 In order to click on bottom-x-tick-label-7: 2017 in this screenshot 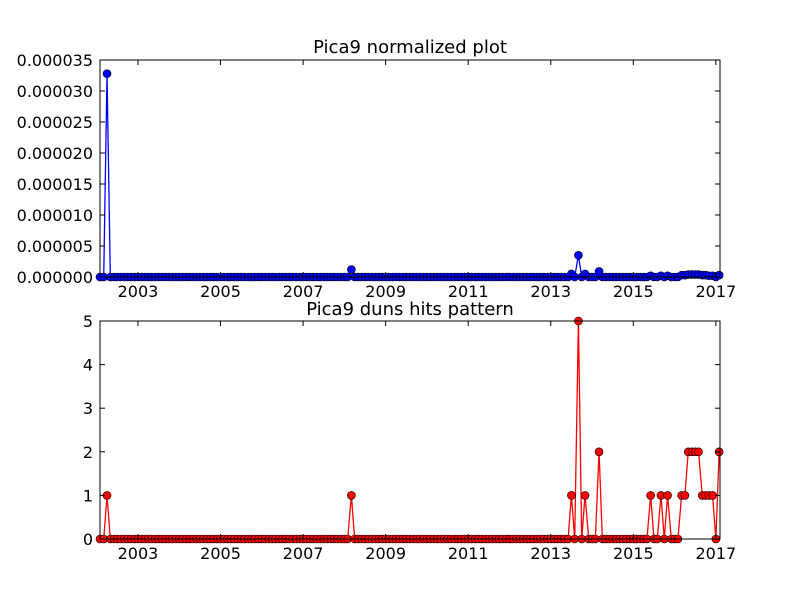, I will do `click(716, 553)`.